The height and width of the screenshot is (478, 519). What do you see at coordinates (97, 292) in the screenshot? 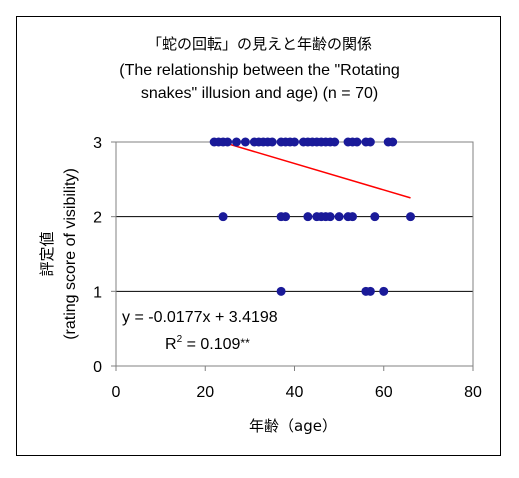
I see `y-tick-label-1: 1` at bounding box center [97, 292].